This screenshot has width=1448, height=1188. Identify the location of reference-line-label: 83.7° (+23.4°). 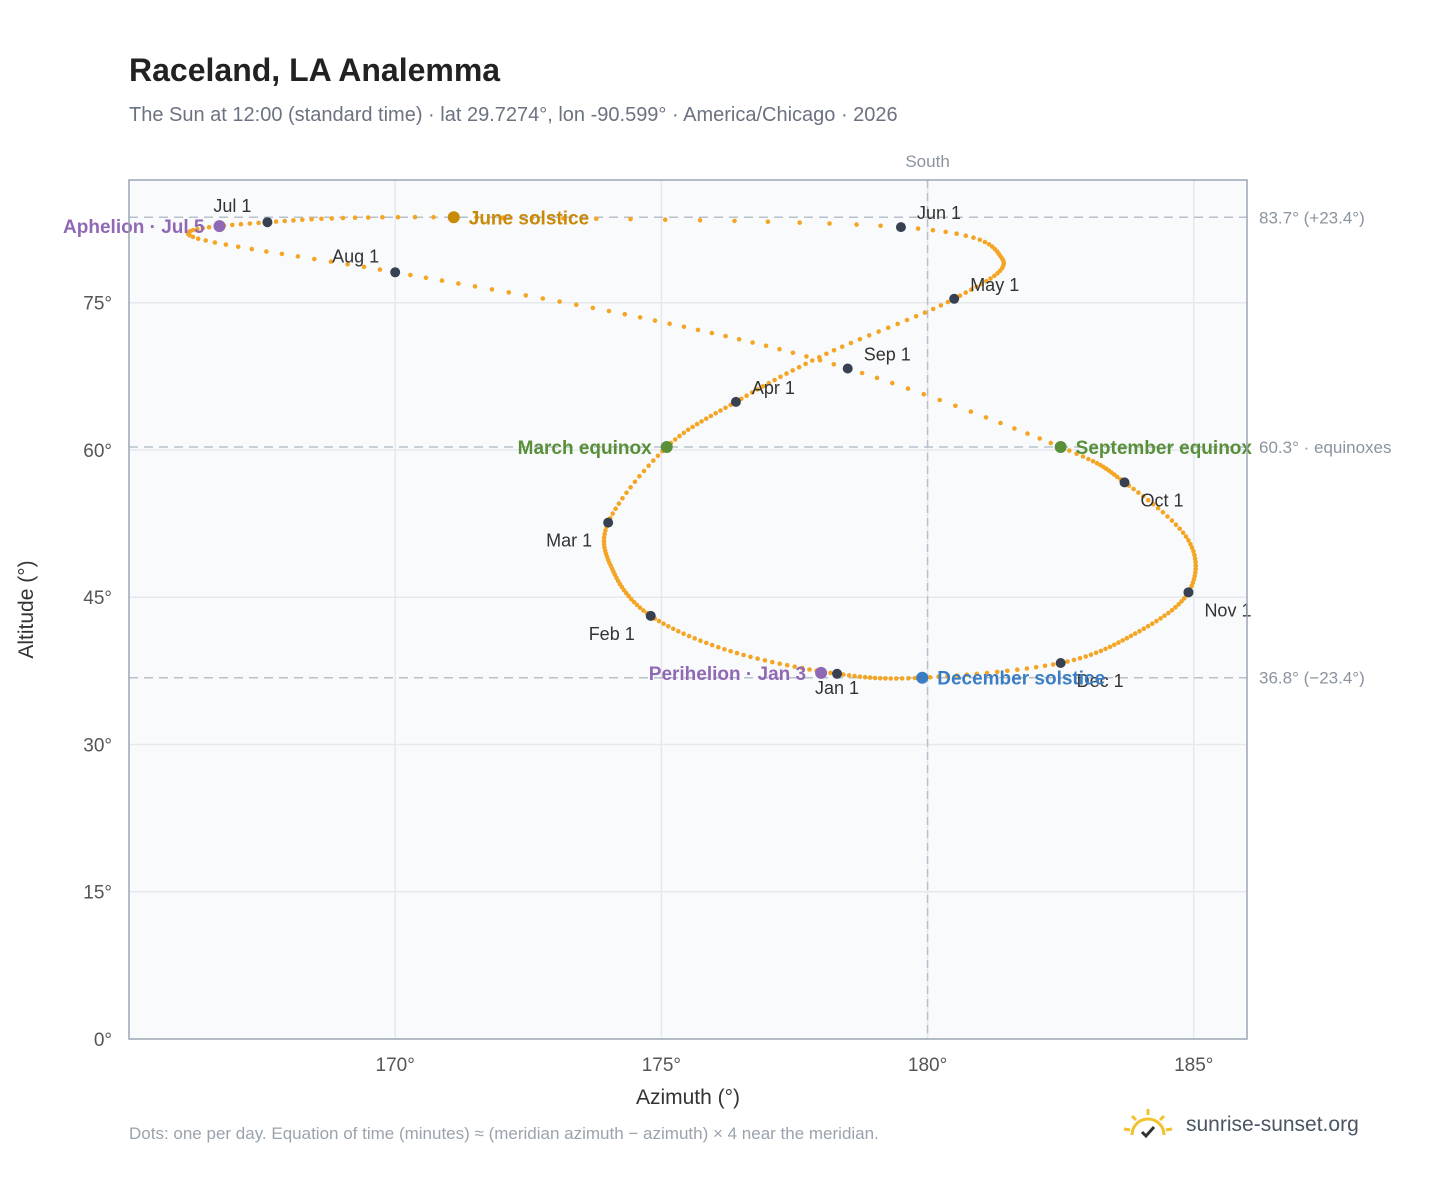
(1312, 217).